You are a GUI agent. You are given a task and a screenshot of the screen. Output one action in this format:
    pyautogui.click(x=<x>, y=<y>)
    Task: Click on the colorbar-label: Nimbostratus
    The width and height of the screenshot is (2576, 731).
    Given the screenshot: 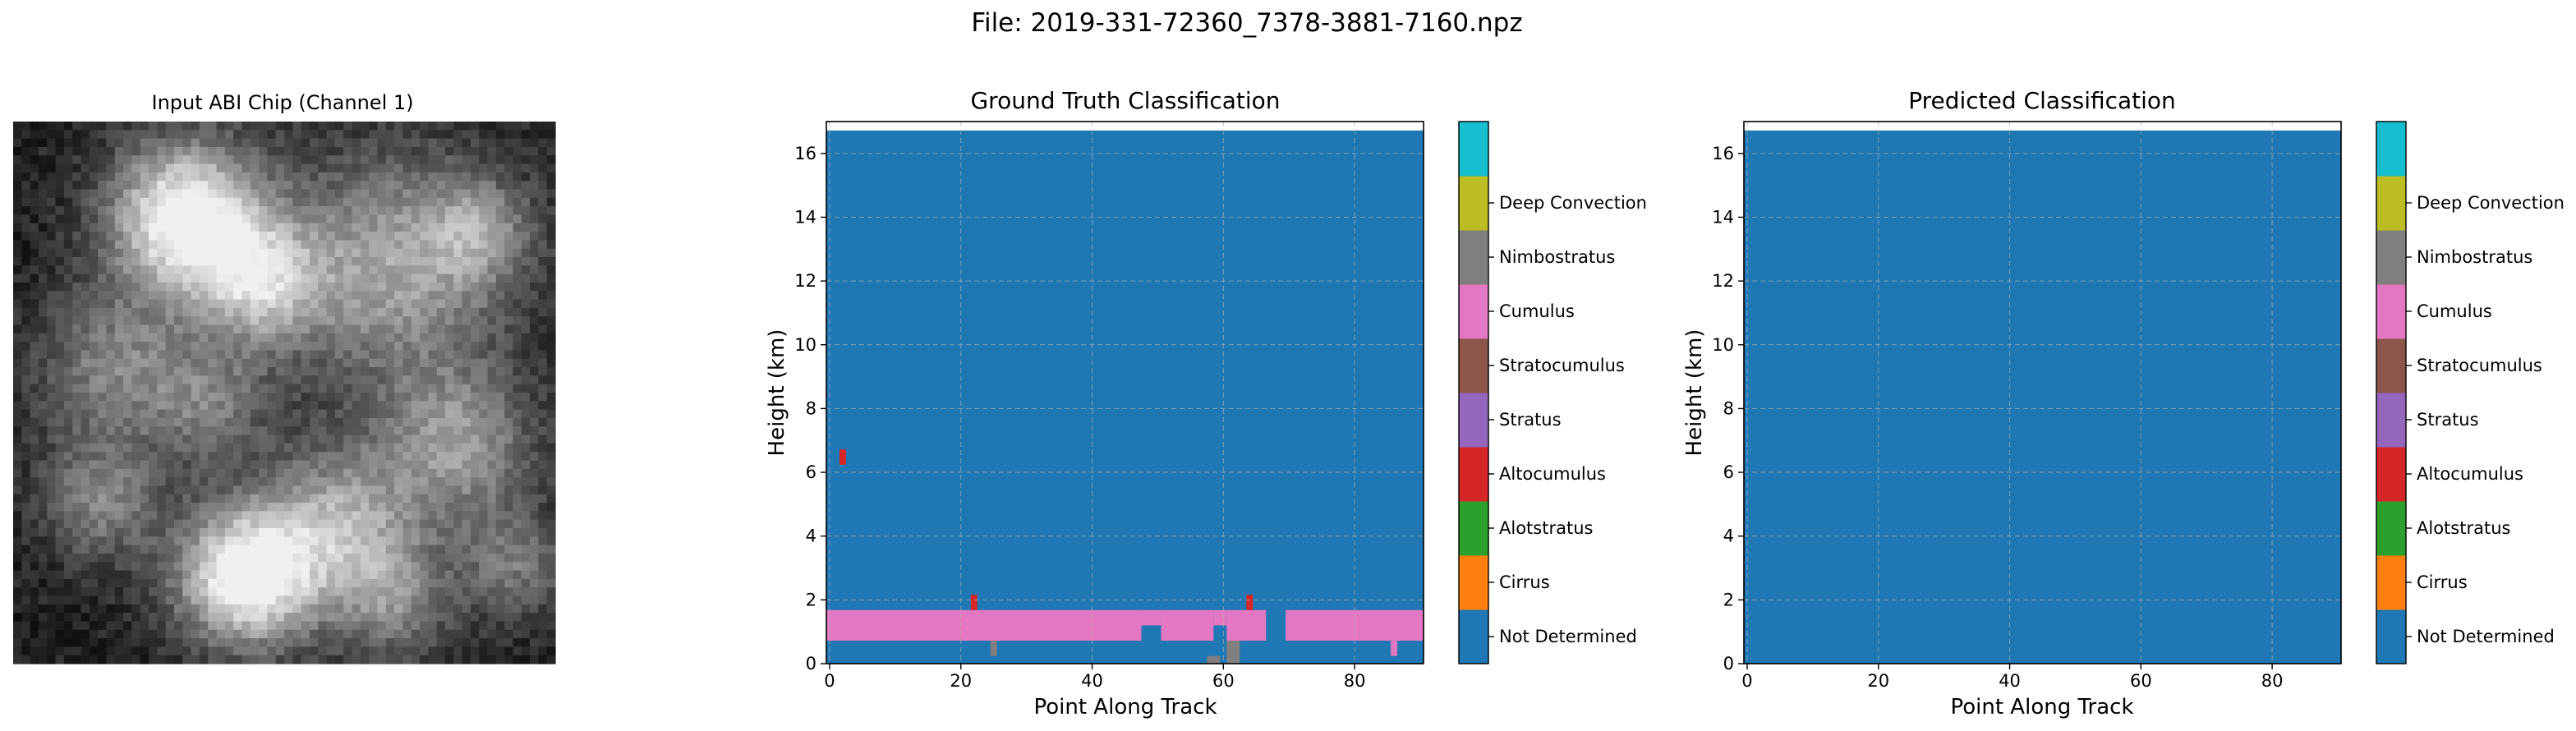 What is the action you would take?
    pyautogui.click(x=1557, y=257)
    